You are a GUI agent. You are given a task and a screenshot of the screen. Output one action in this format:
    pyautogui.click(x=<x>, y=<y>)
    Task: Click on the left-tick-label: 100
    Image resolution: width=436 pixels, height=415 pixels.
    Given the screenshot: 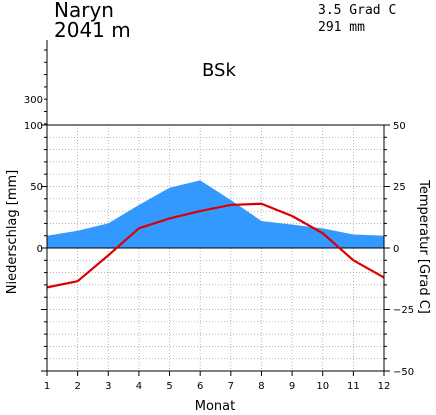 What is the action you would take?
    pyautogui.click(x=33, y=126)
    